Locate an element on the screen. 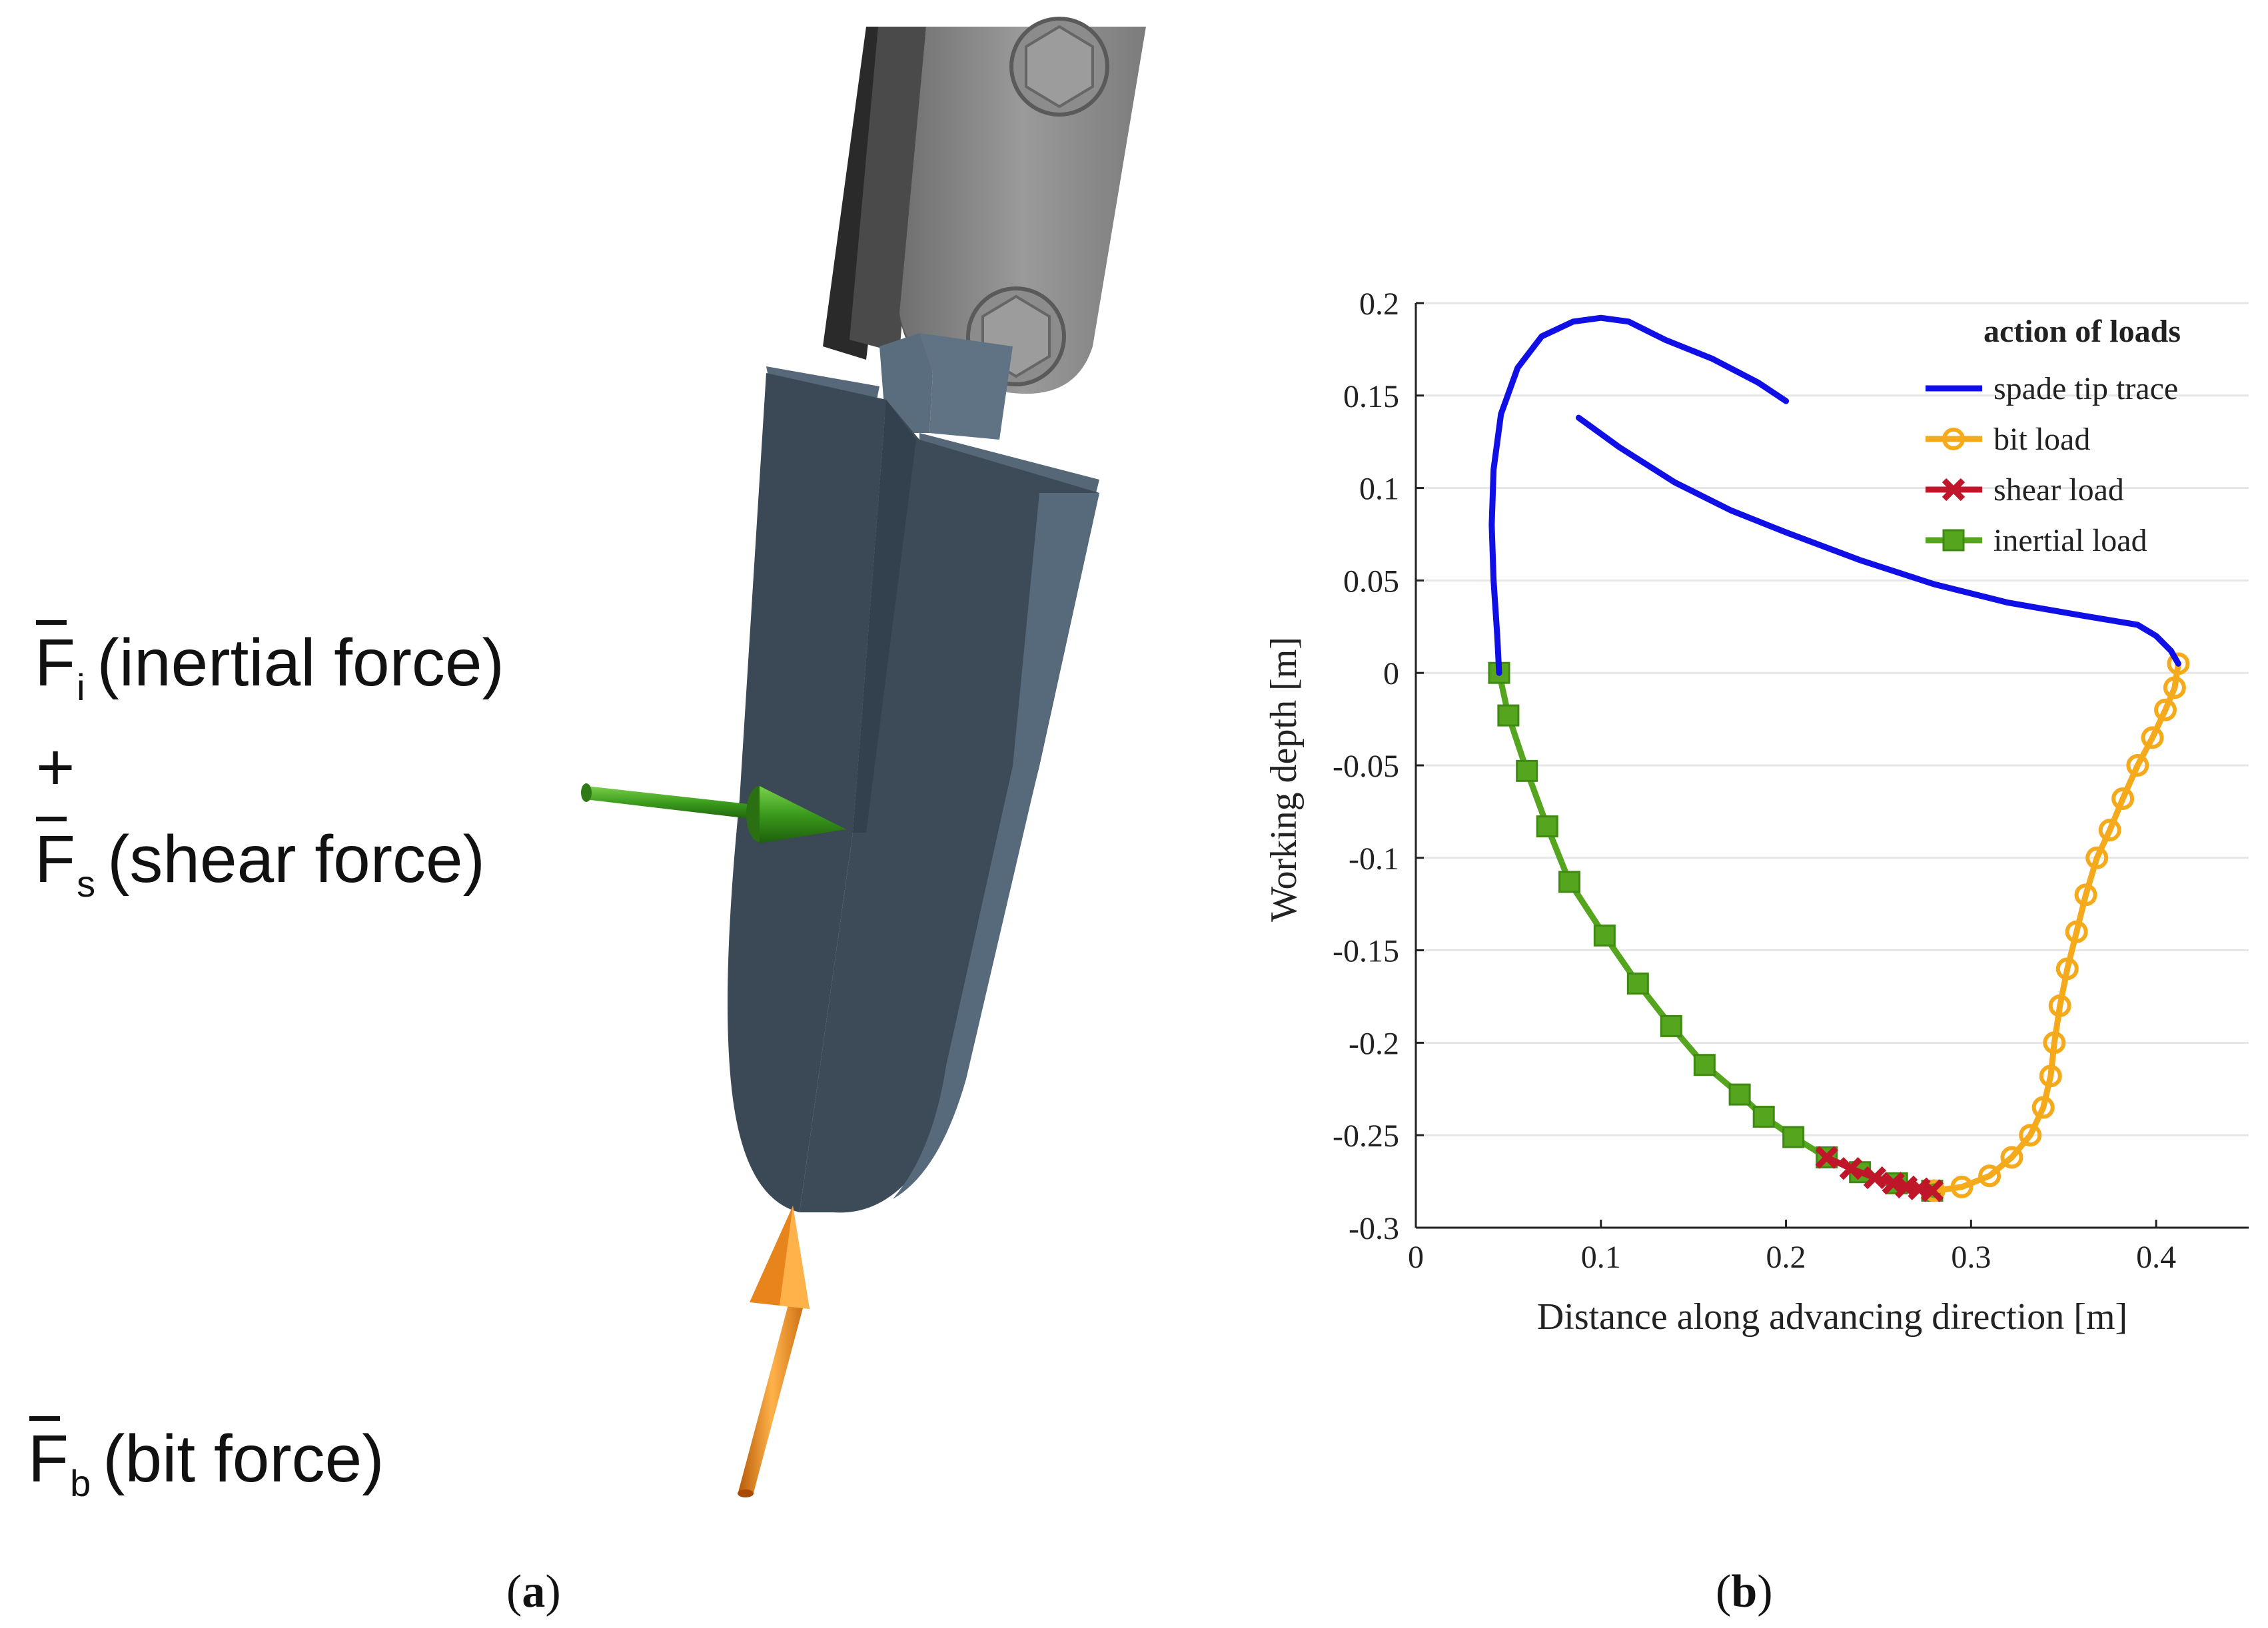 This screenshot has width=2268, height=1628. legend-label: spade tip trace is located at coordinates (2085, 389).